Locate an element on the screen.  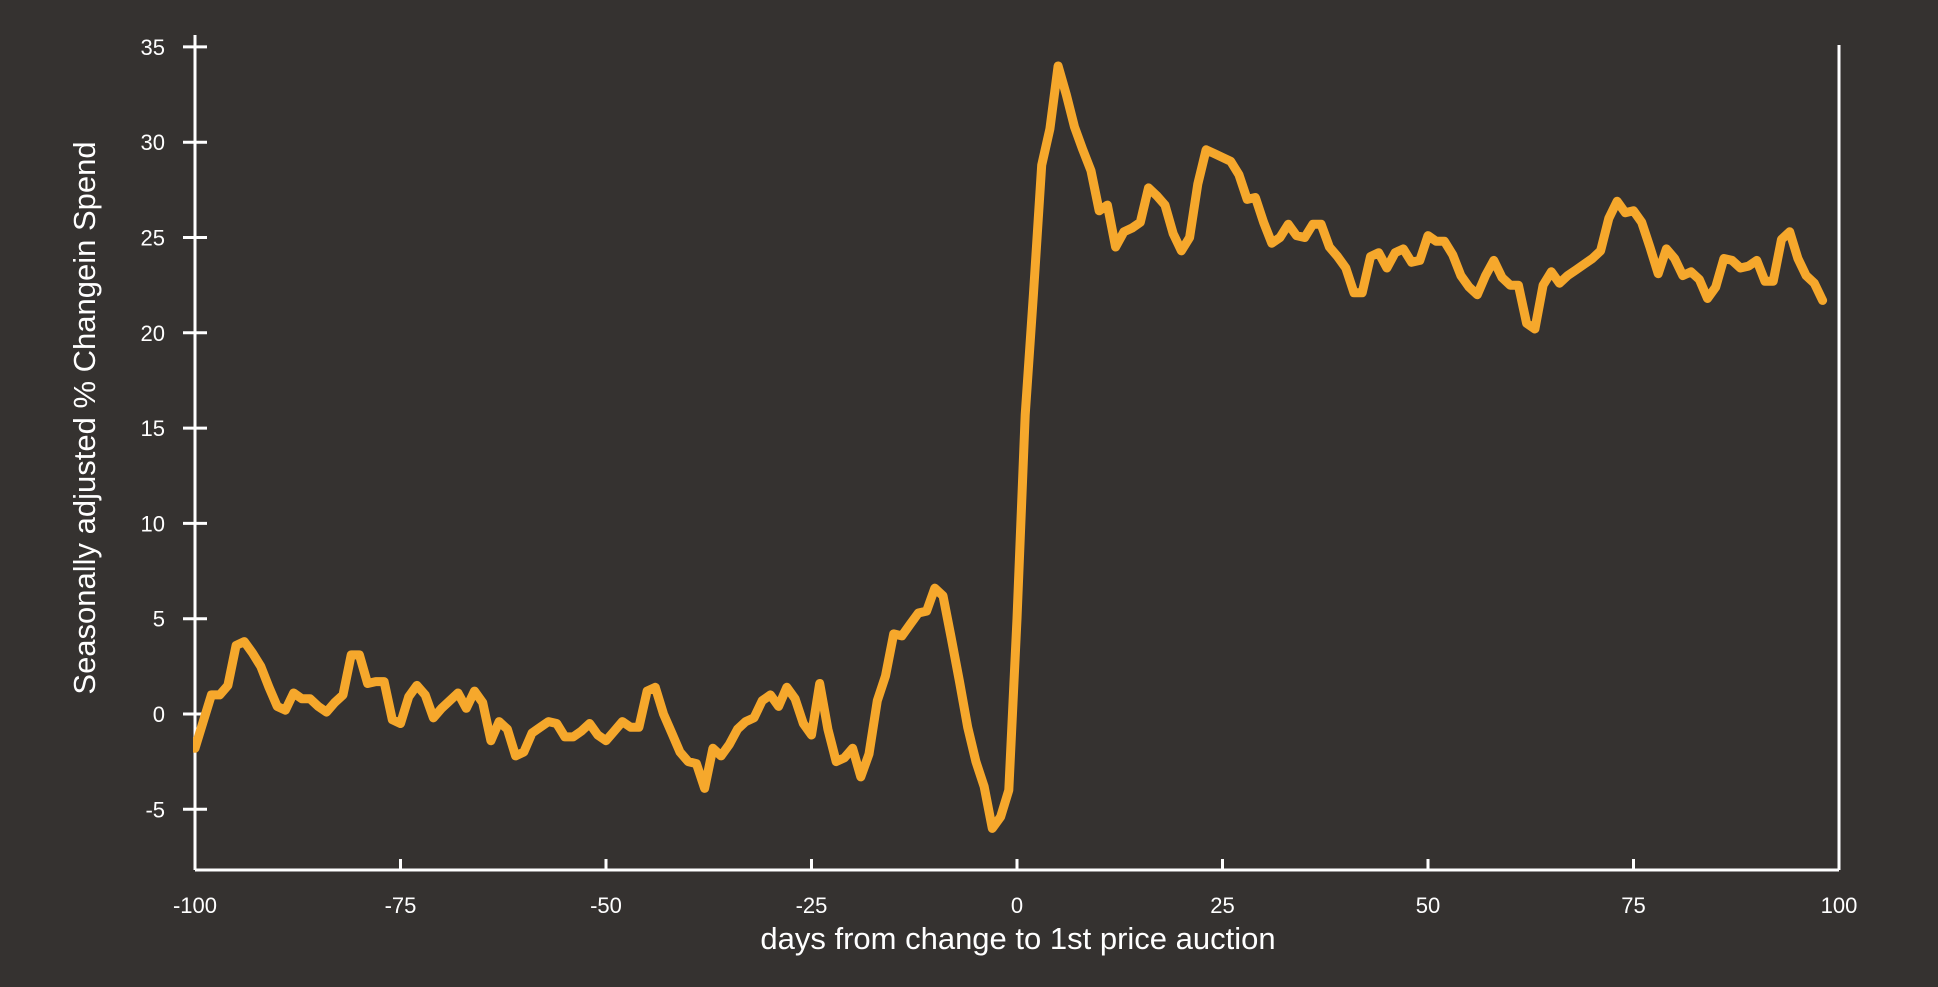
x-tick-label: 100 is located at coordinates (1839, 905).